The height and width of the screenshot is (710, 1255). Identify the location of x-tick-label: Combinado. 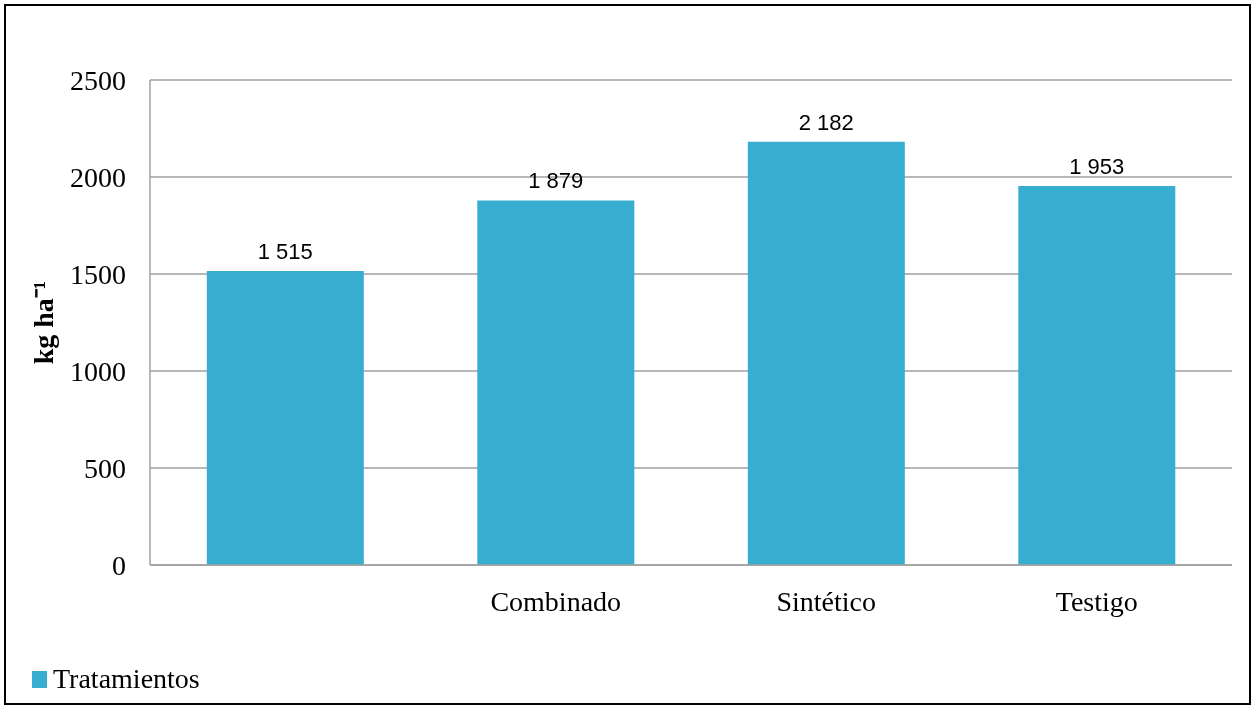
(556, 601).